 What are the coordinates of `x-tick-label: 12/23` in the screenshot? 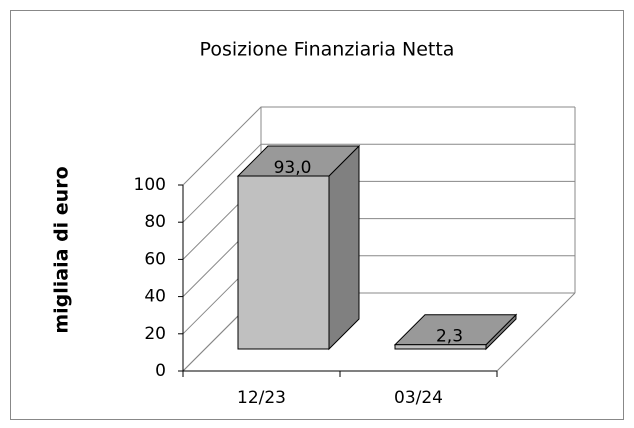 It's located at (261, 398).